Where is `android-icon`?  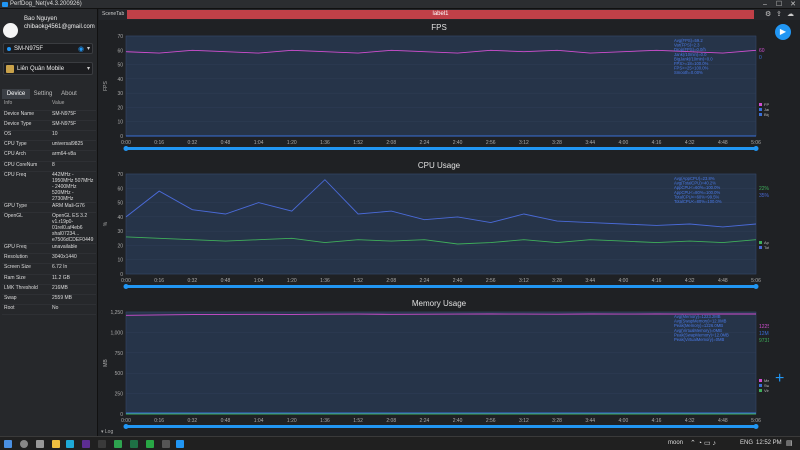 android-icon is located at coordinates (9, 49).